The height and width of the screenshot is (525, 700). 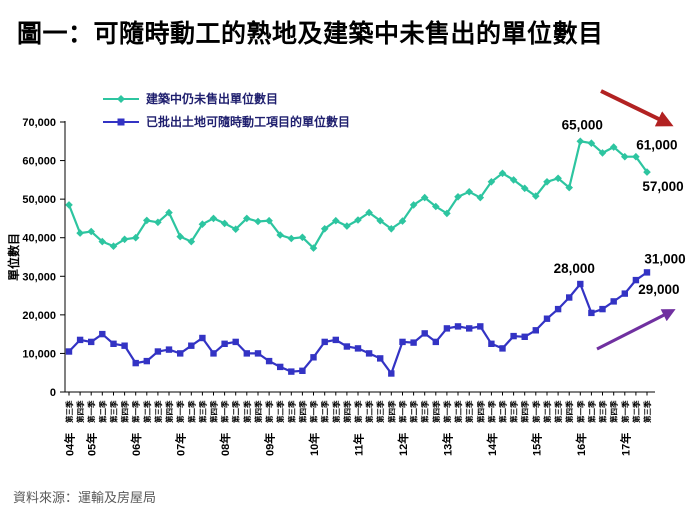 I want to click on svg-text: 57,000, so click(x=662, y=186).